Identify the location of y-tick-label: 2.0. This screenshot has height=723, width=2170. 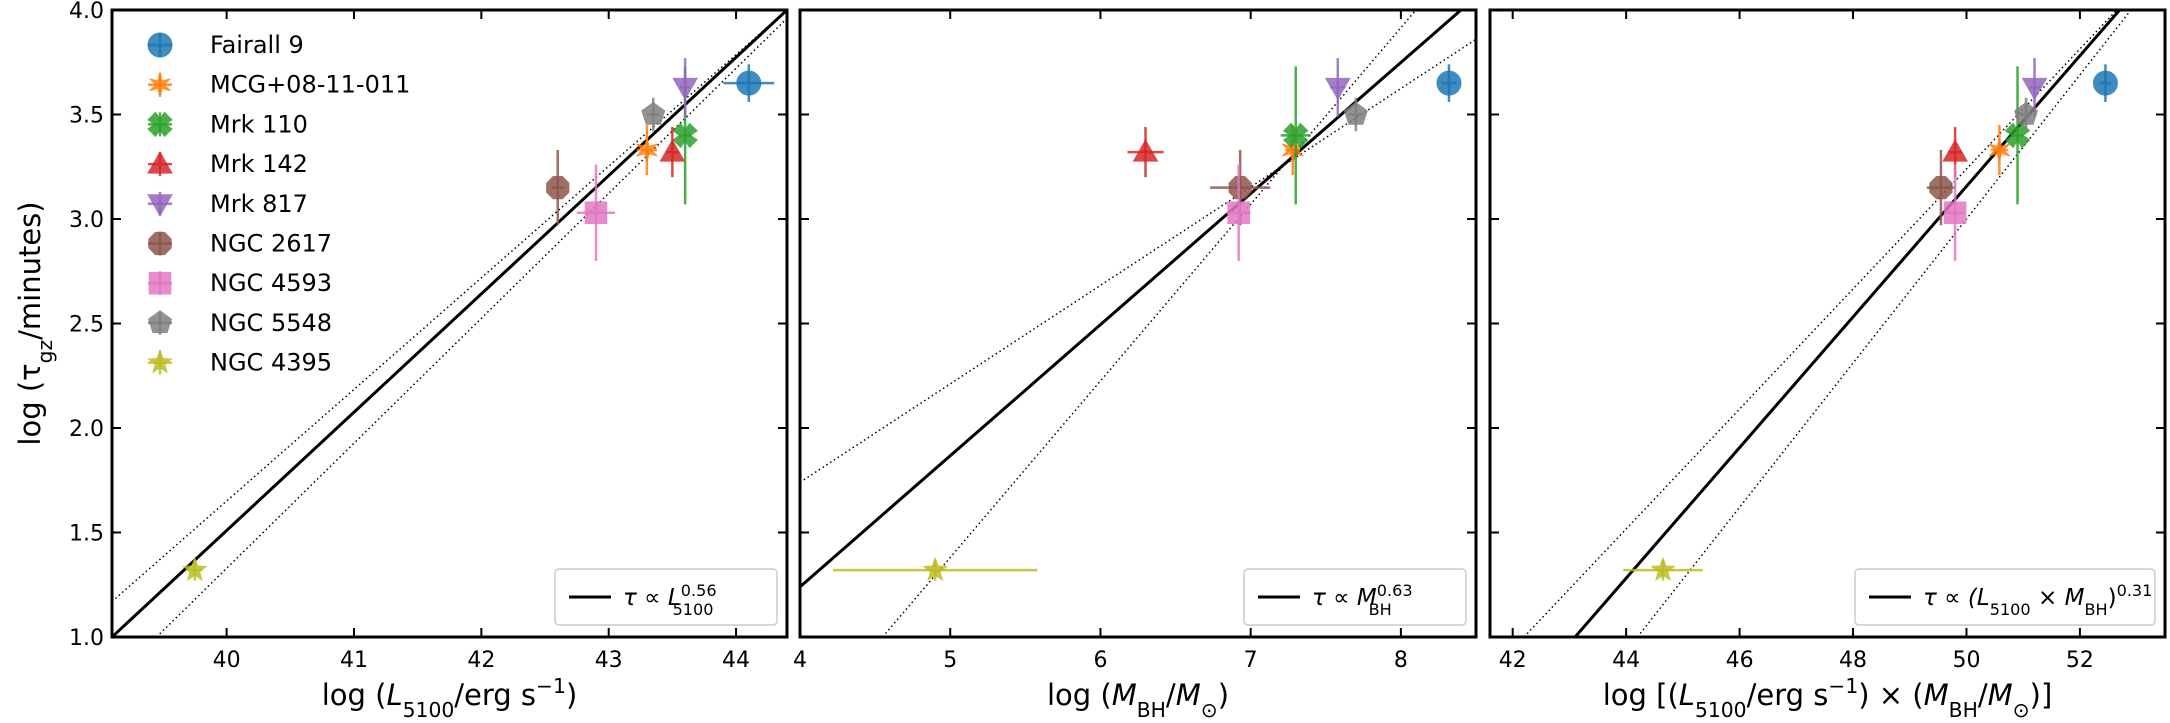
(86, 429).